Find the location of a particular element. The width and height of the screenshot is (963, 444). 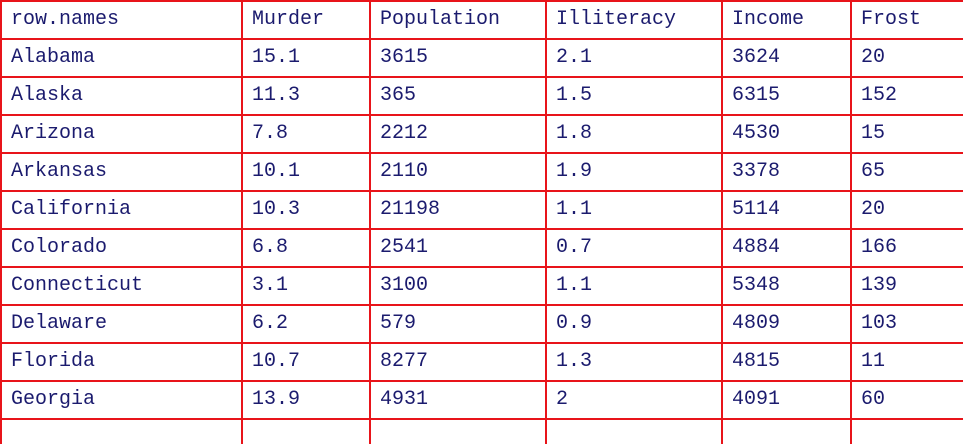

cell-row-name: Alabama is located at coordinates (121, 58).